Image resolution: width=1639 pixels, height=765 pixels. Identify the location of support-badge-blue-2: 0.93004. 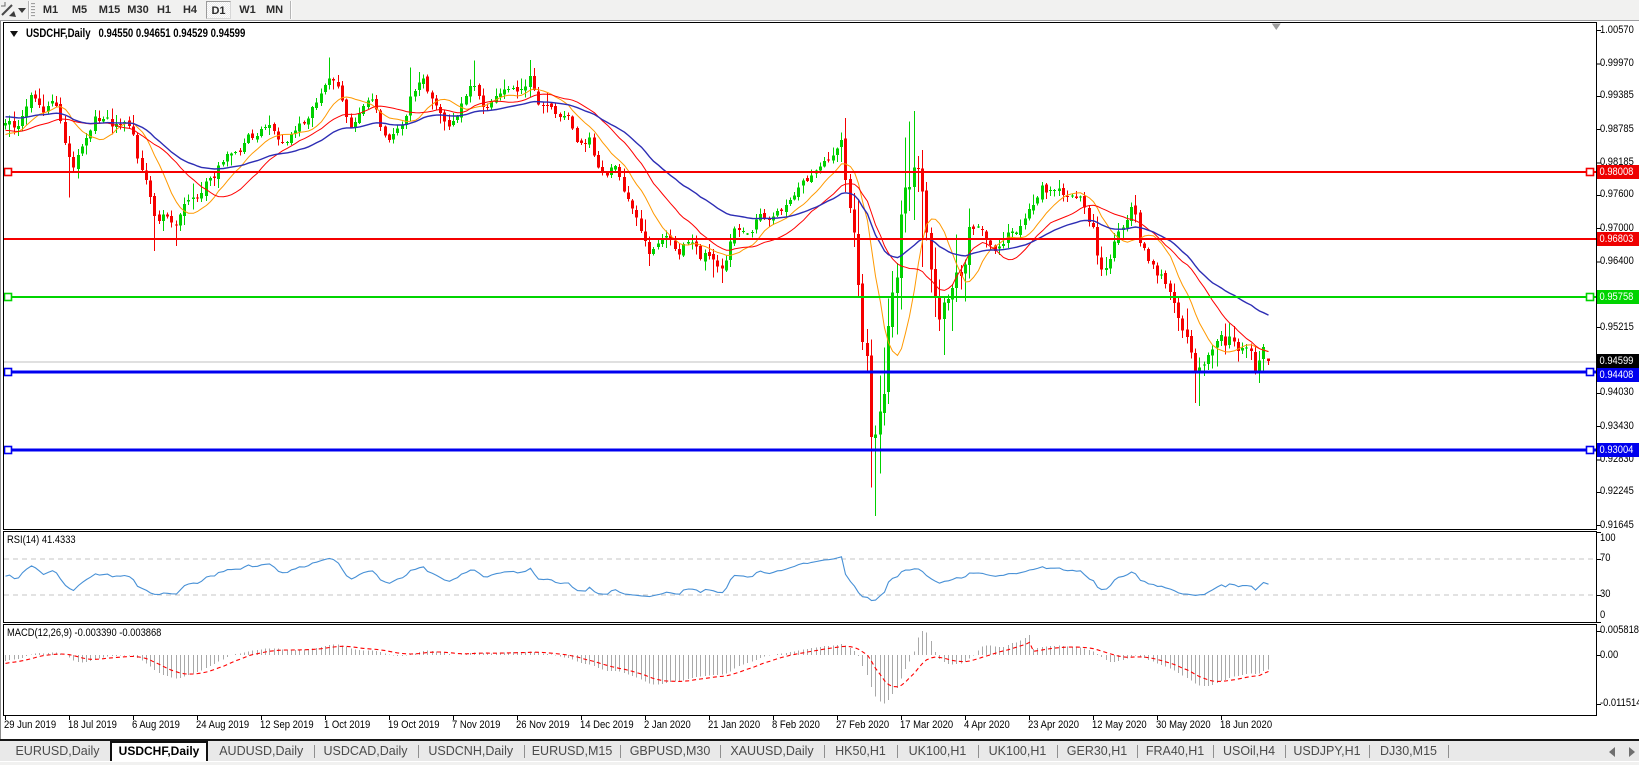
(1618, 449).